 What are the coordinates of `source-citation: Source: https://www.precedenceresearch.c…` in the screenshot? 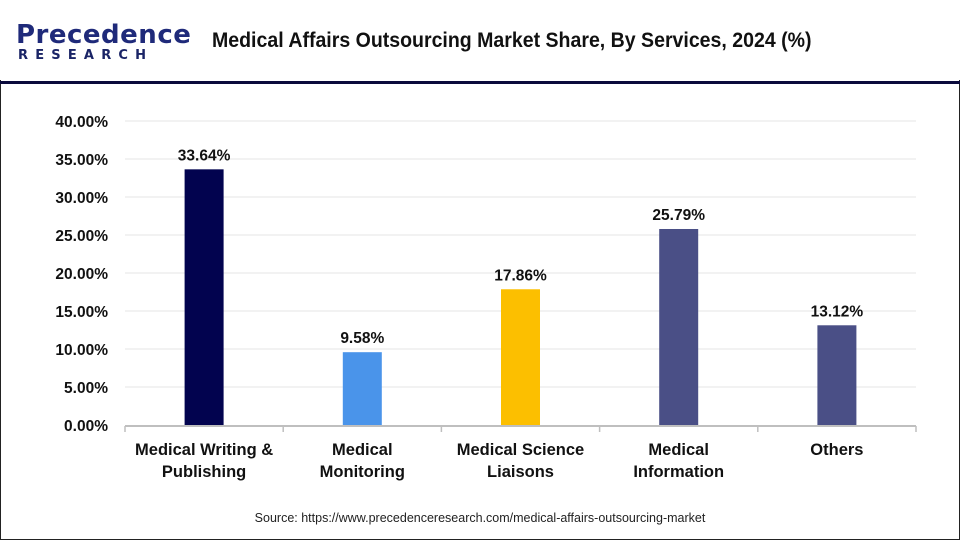 It's located at (480, 518).